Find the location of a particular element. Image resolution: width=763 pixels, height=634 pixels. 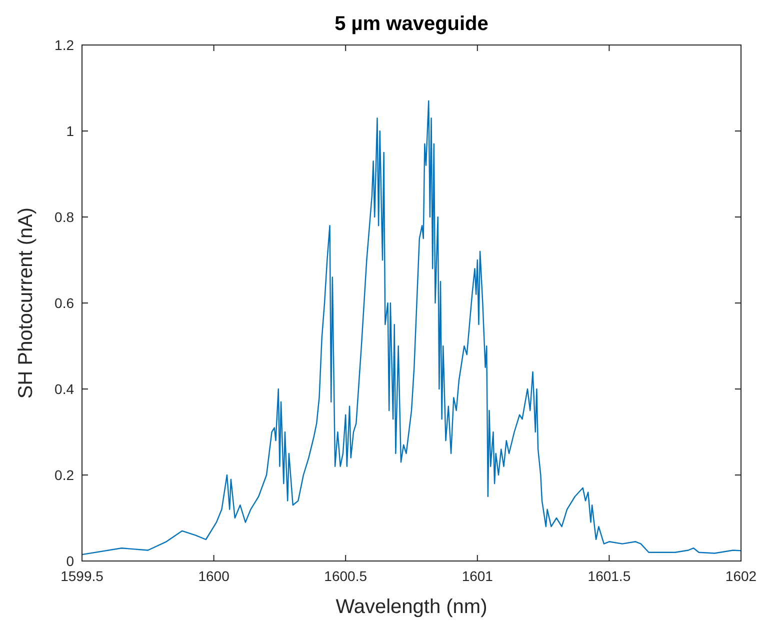

y-axis-title: SH Photocurrent (nA) is located at coordinates (26, 303).